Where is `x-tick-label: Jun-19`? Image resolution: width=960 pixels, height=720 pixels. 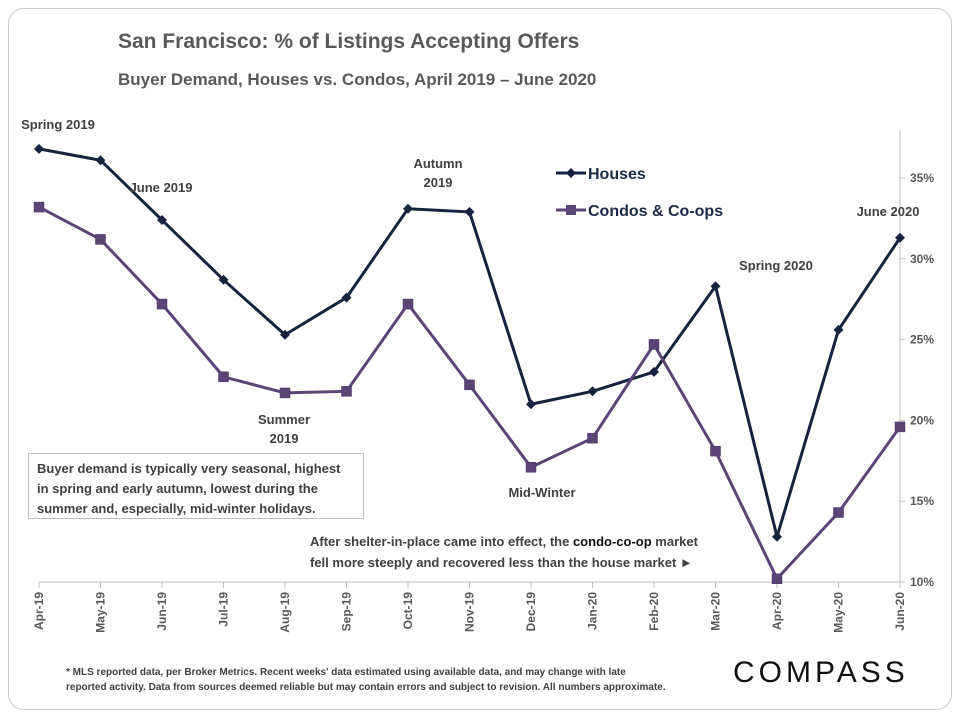 x-tick-label: Jun-19 is located at coordinates (162, 611).